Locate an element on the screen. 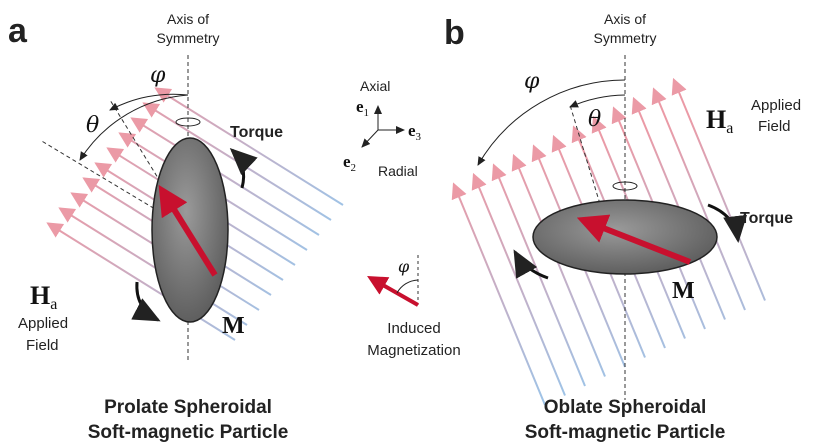 The image size is (813, 444). basis-e3: e3 is located at coordinates (415, 132).